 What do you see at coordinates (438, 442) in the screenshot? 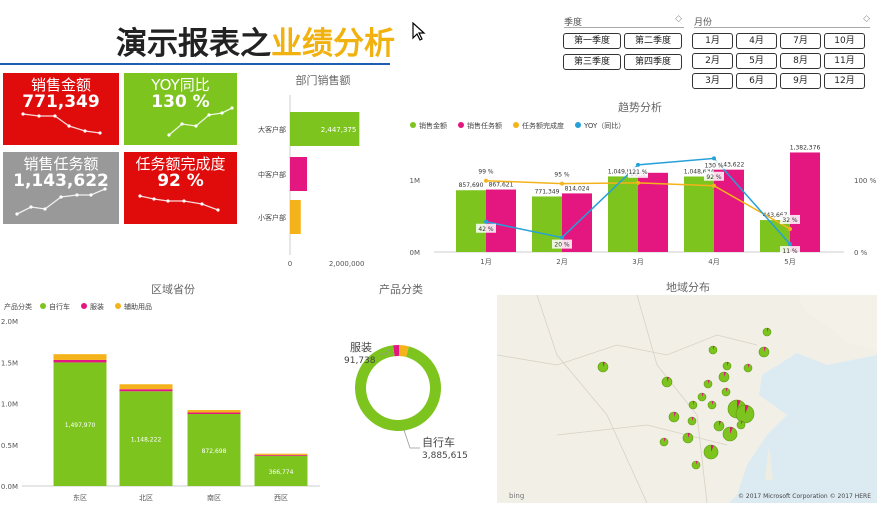
I see `product-label-bike: 自行车` at bounding box center [438, 442].